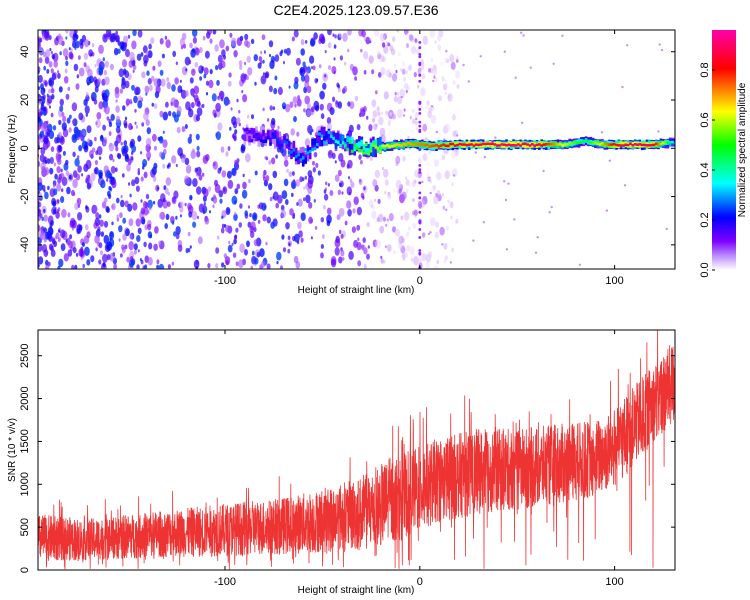 The height and width of the screenshot is (600, 750). I want to click on y-tick-label: 500, so click(25, 527).